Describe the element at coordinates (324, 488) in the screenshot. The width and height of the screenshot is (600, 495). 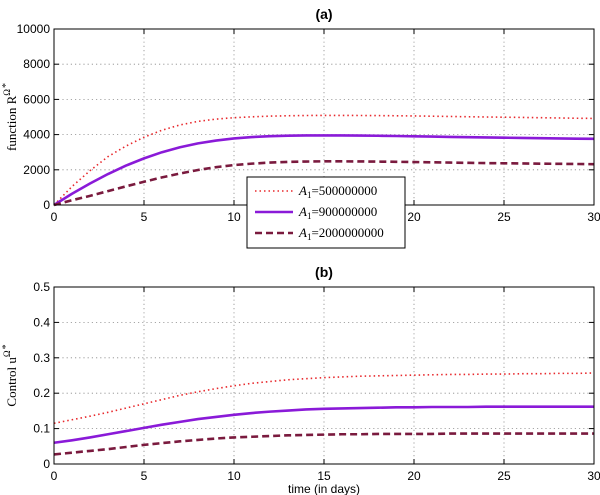
I see `x-axis-label: time (in days)` at that location.